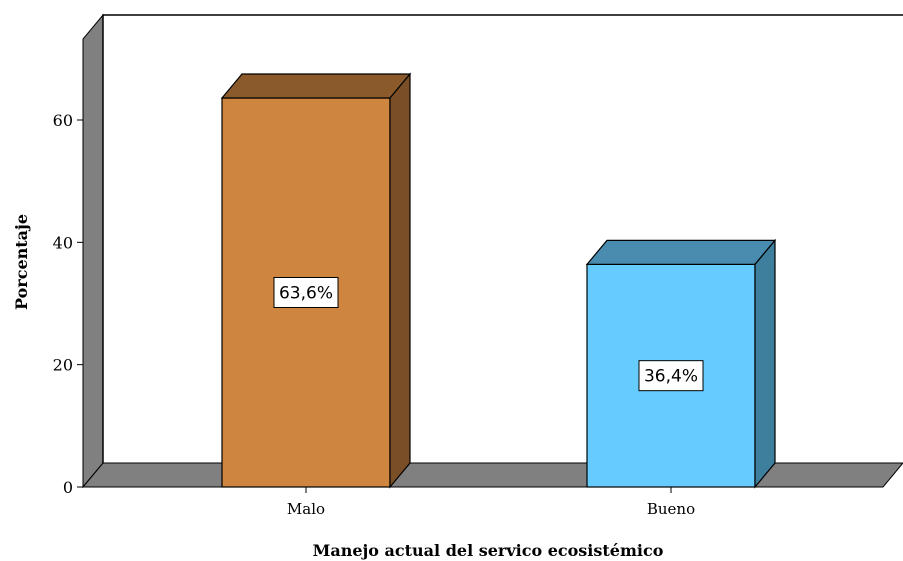 The height and width of the screenshot is (561, 903). I want to click on x-tick-label: Bueno, so click(671, 509).